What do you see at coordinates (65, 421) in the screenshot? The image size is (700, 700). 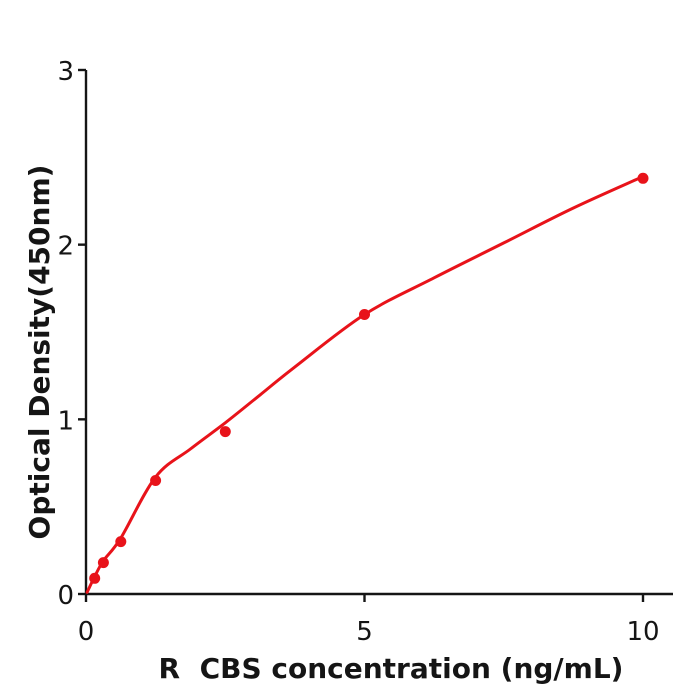 I see `y-tick-label: 1` at bounding box center [65, 421].